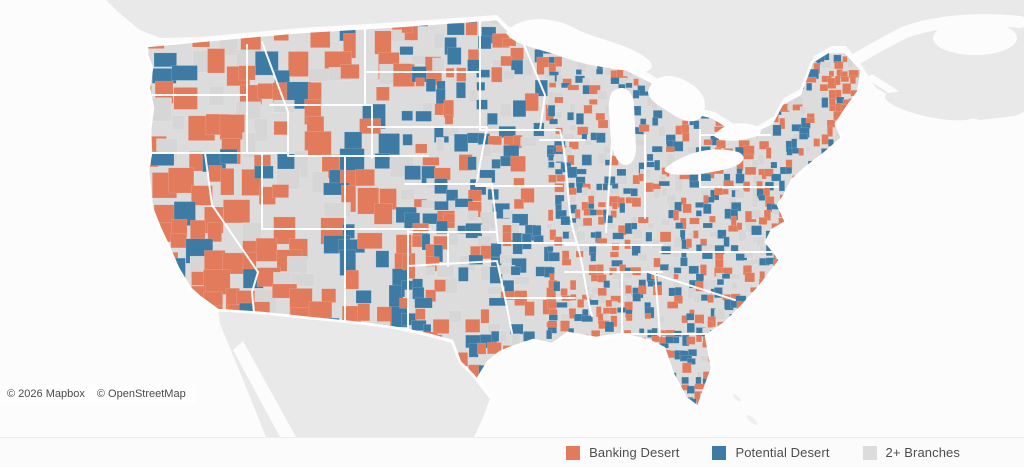 The height and width of the screenshot is (467, 1024). Describe the element at coordinates (622, 452) in the screenshot. I see `legend-item-banking-desert: Banking Desert` at that location.